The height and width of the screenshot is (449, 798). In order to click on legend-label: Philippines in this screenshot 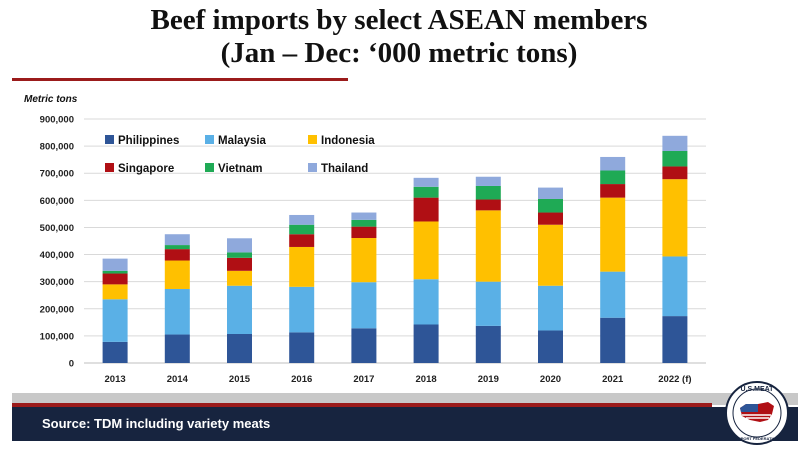, I will do `click(148, 141)`.